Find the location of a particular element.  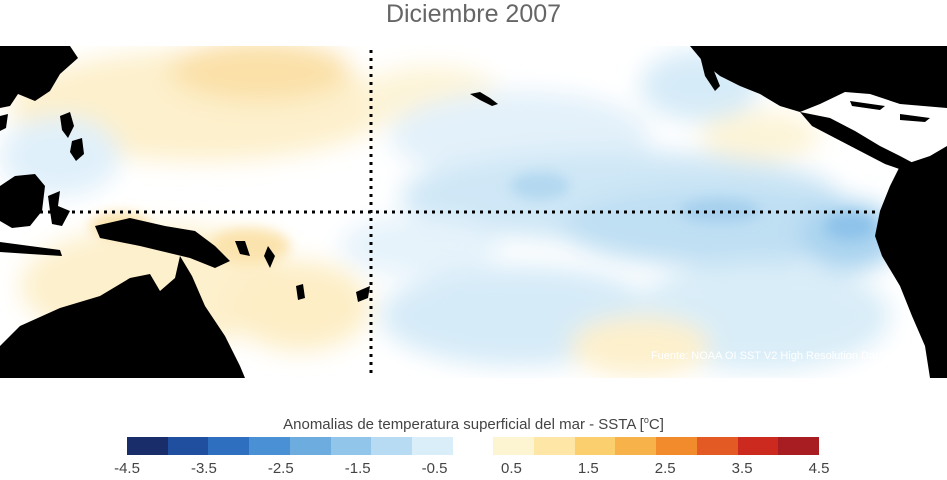

colorbar is located at coordinates (473, 446).